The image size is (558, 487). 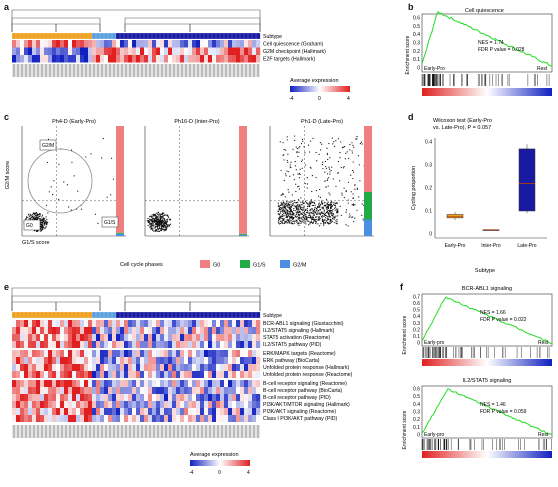 I want to click on y-tick-label: 0.3, so click(x=428, y=166).